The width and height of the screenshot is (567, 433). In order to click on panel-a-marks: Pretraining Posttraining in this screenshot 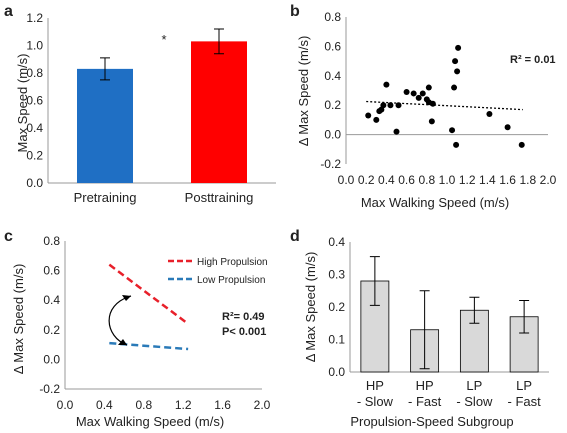, I will do `click(164, 116)`.